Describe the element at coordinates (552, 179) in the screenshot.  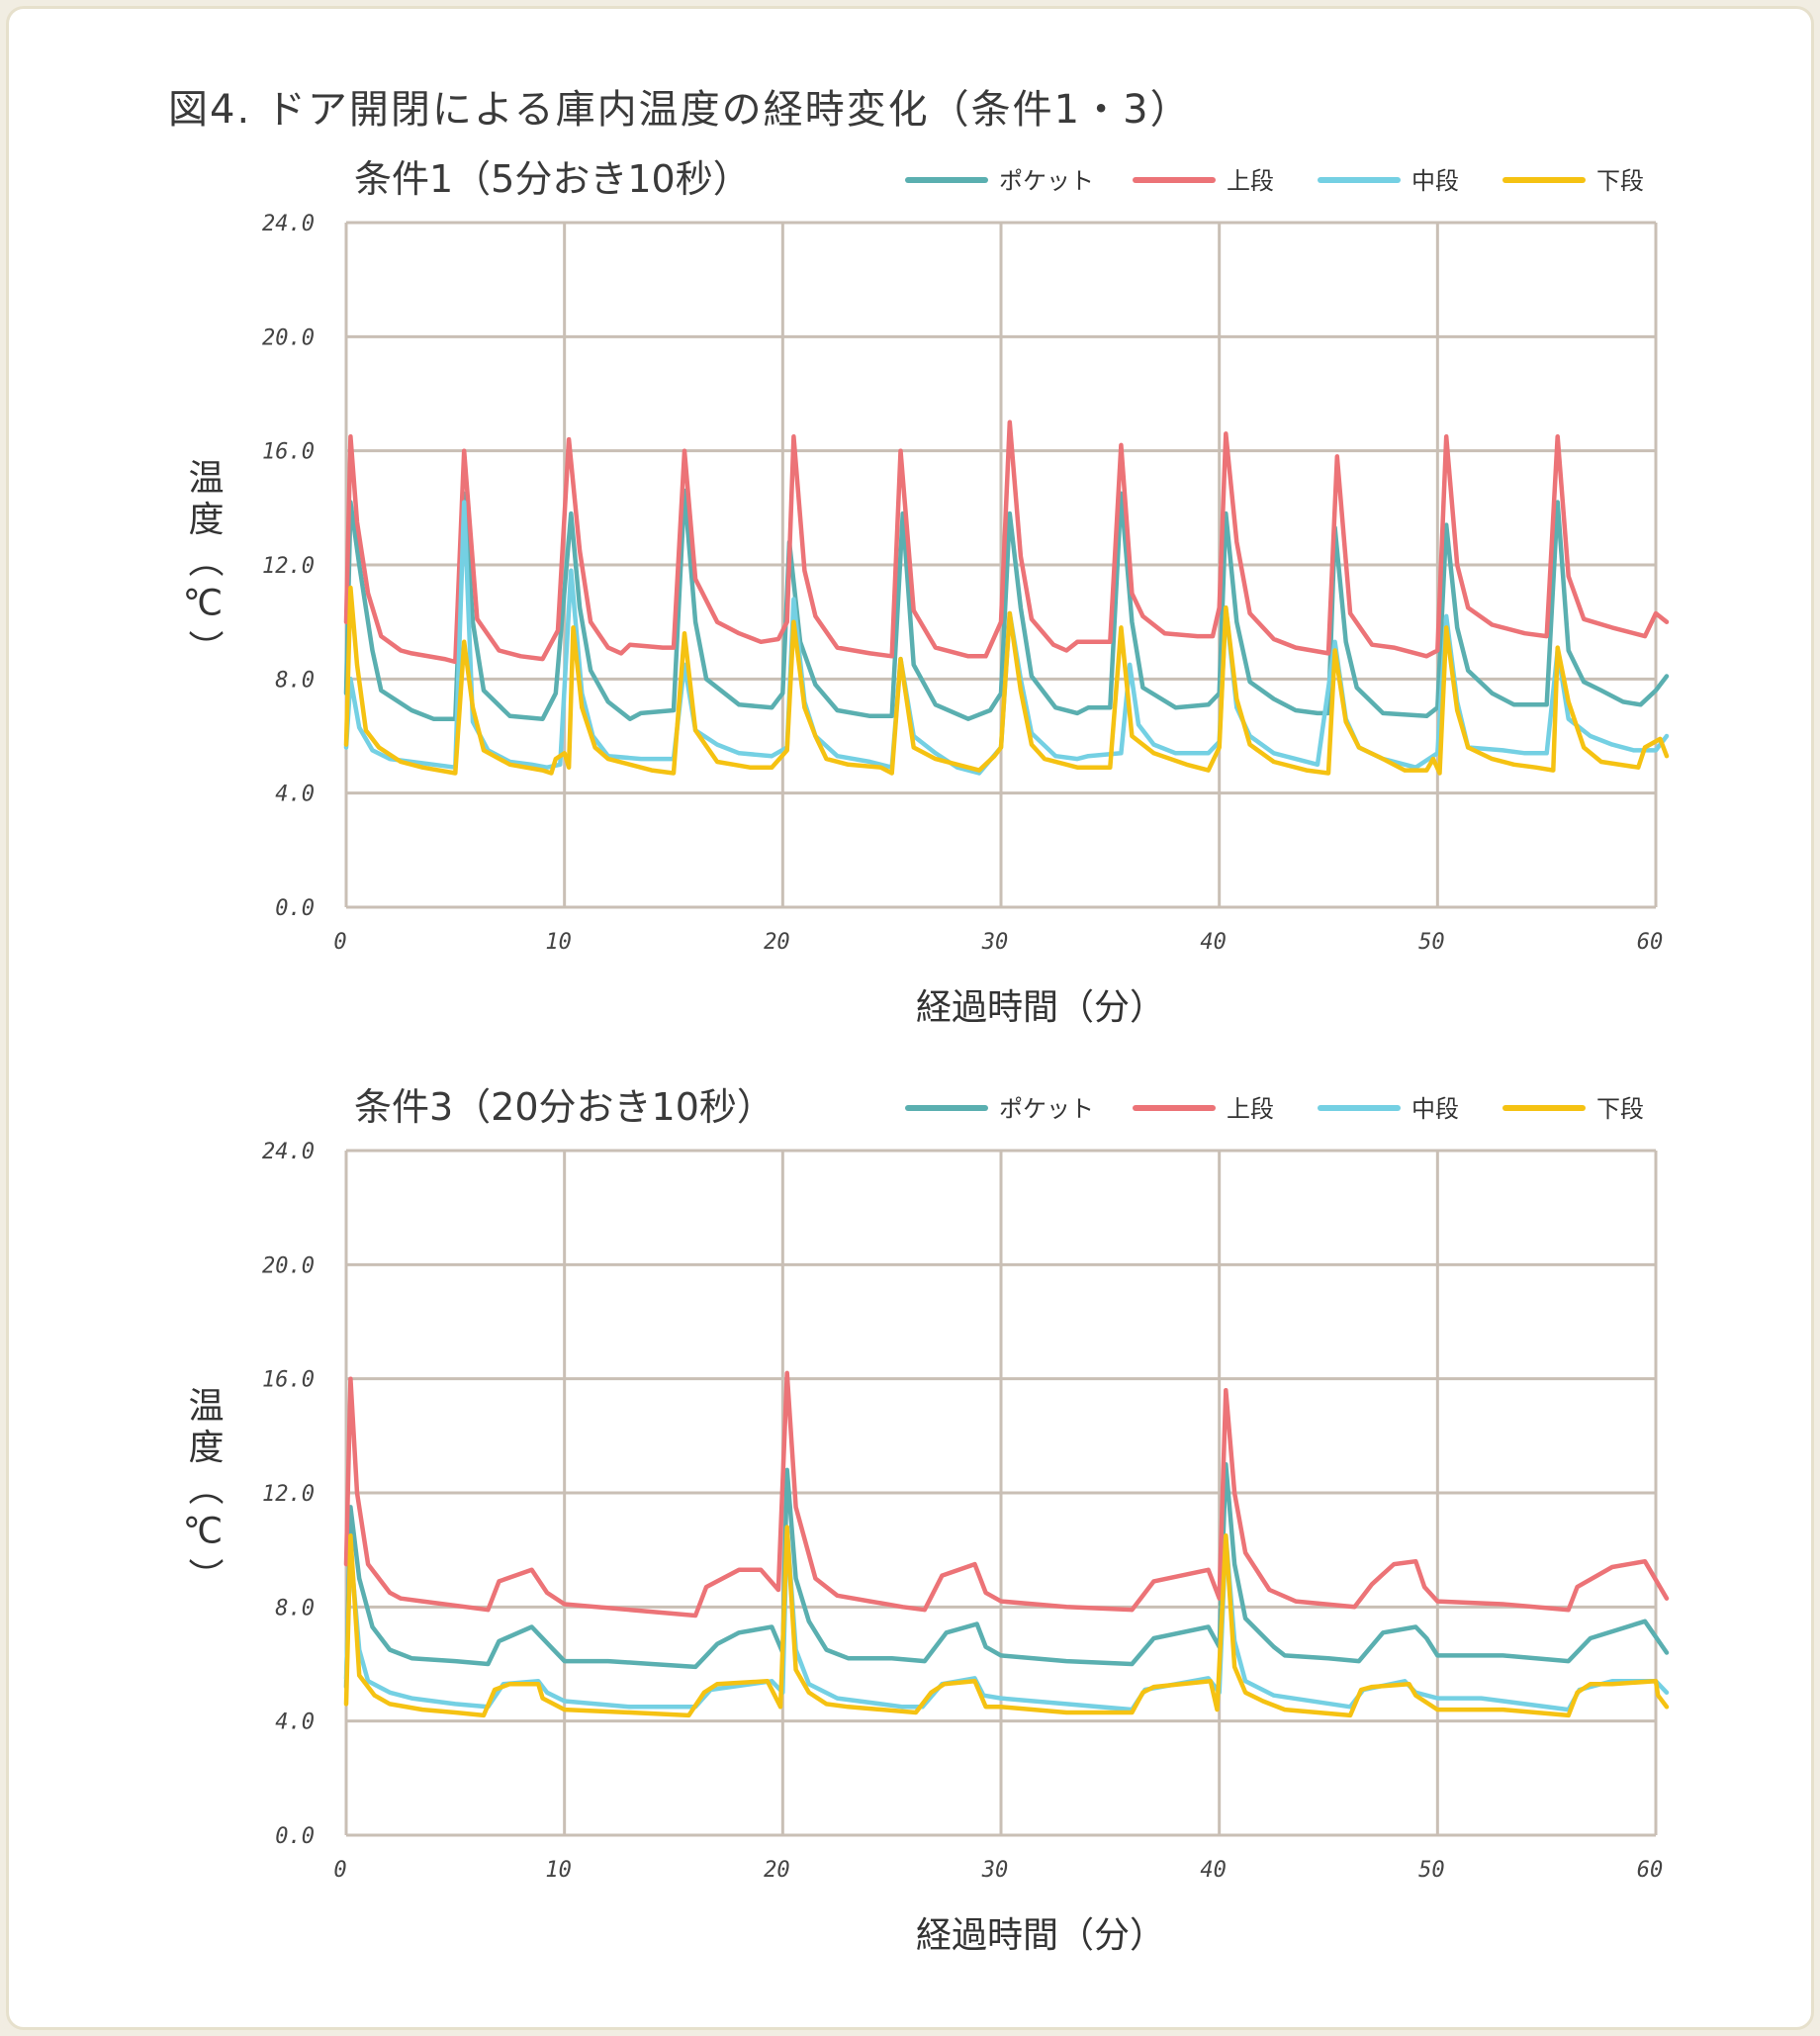
I see `chart-subtitle: 条件1（5分おき10秒）` at that location.